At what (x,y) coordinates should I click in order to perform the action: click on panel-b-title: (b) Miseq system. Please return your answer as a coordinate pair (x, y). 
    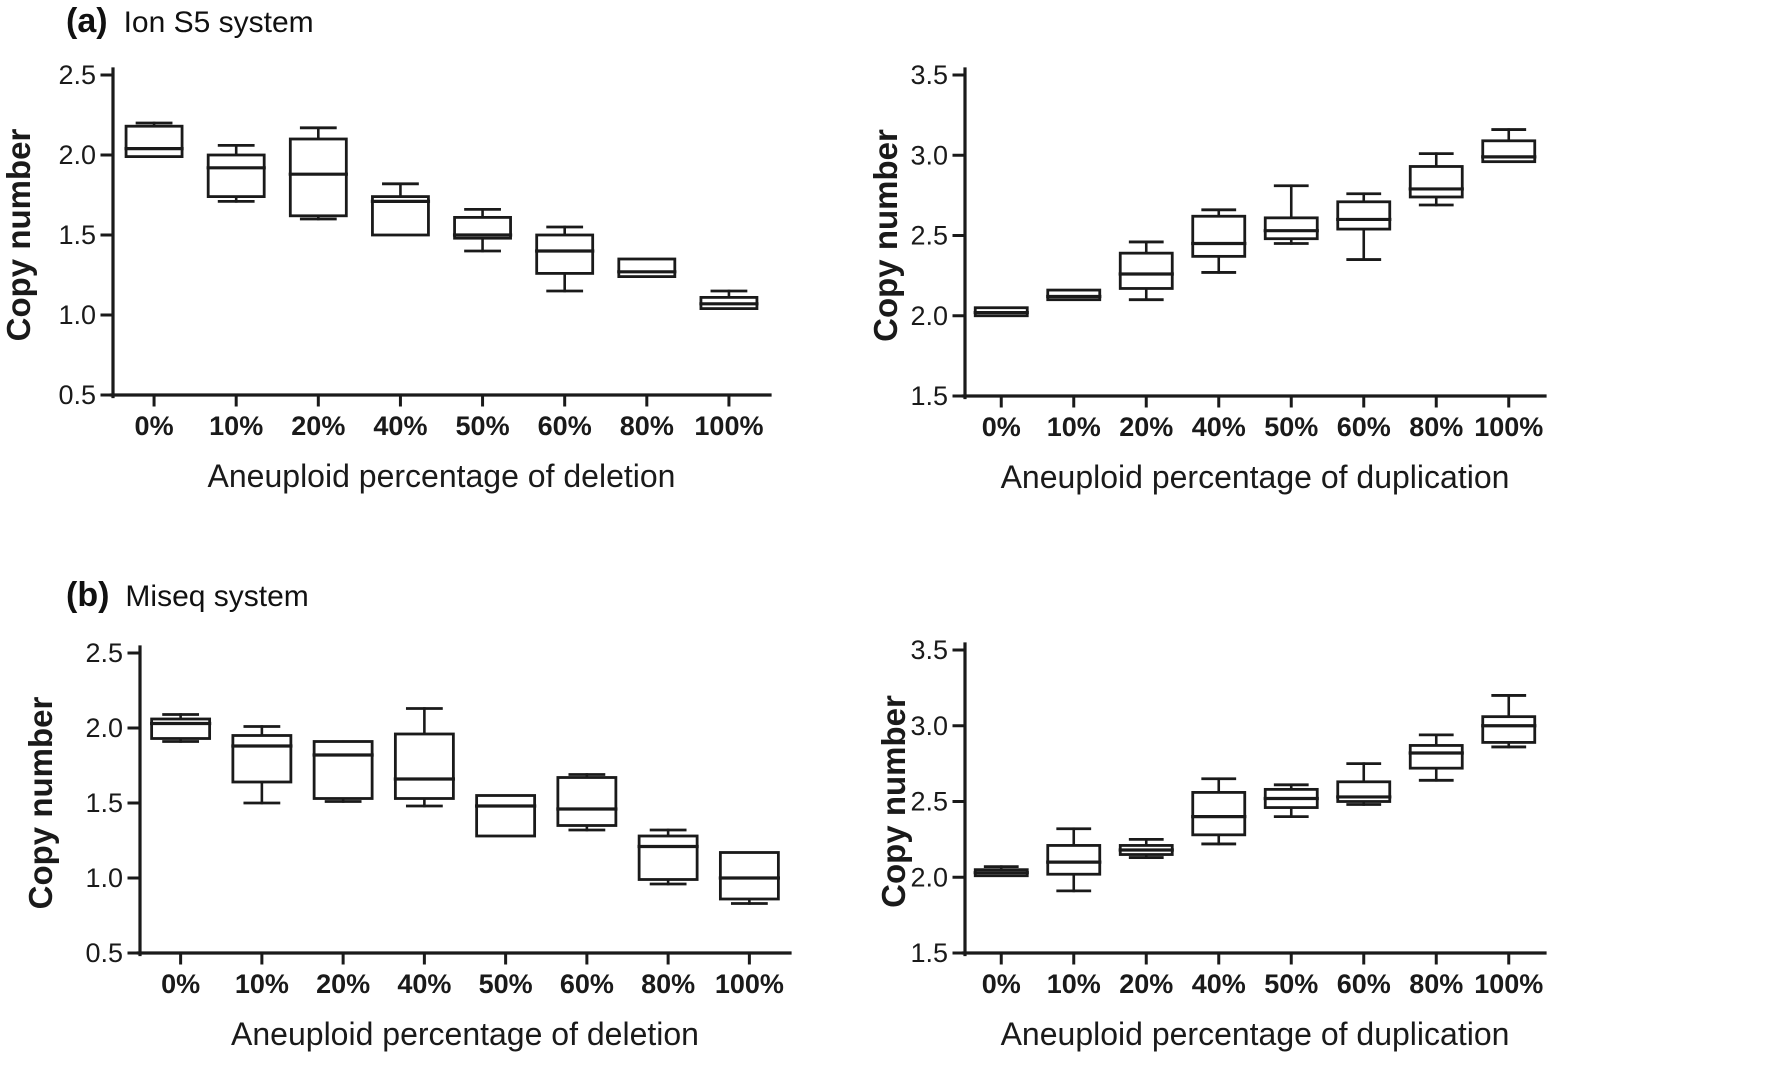
    Looking at the image, I should click on (187, 595).